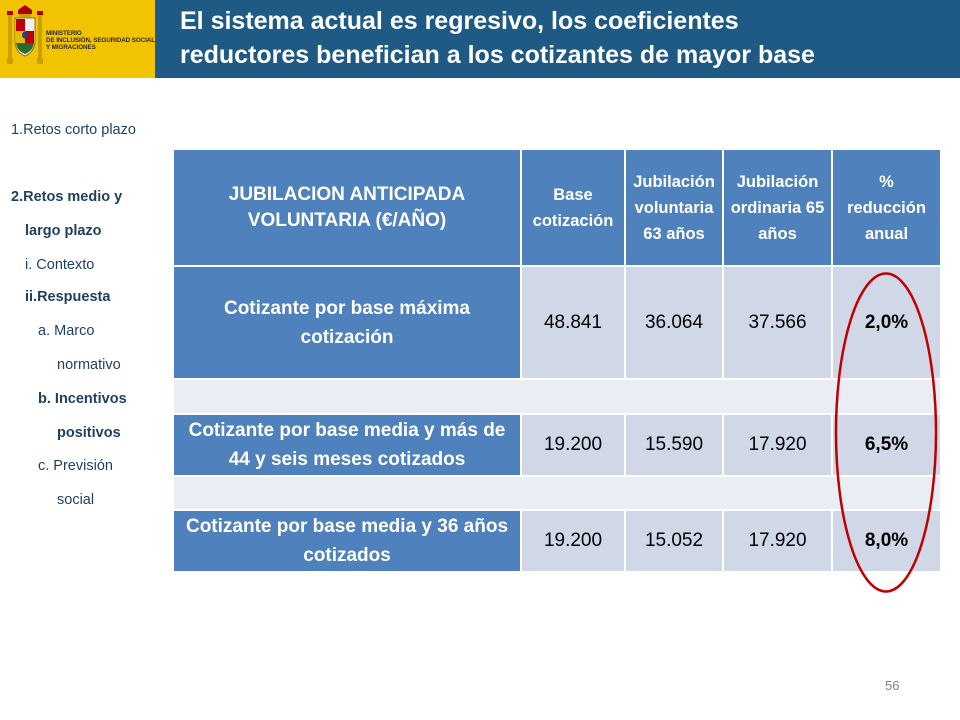  Describe the element at coordinates (82, 399) in the screenshot. I see `sidebar-item-incentivos-positivos: b. Incentivos` at that location.